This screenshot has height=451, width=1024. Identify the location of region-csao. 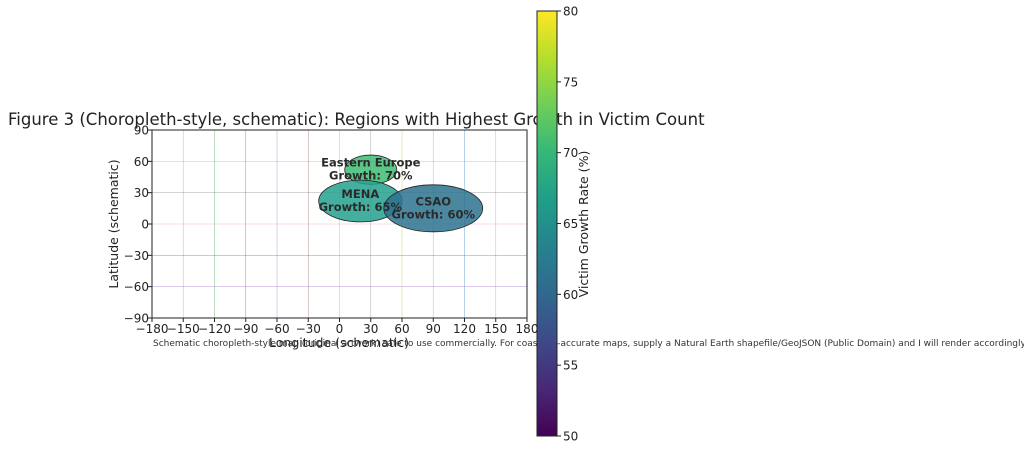
(433, 208).